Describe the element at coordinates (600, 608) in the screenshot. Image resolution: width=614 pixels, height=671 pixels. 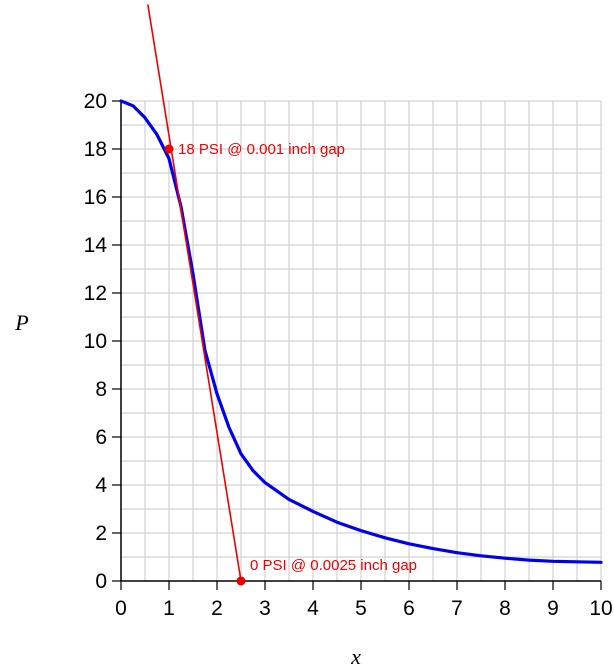
I see `x-tick-label: 10` at that location.